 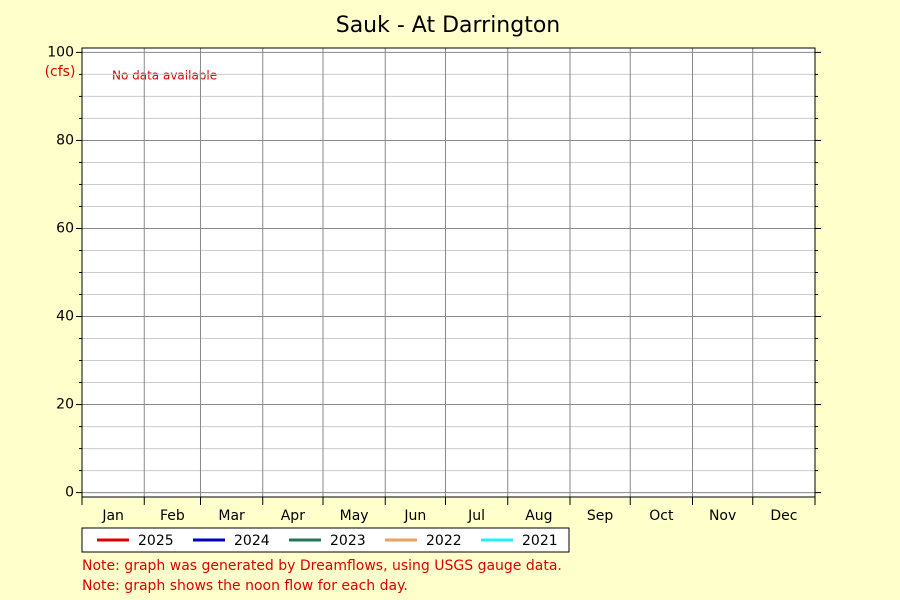 What do you see at coordinates (783, 516) in the screenshot?
I see `x-tick-label: Dec` at bounding box center [783, 516].